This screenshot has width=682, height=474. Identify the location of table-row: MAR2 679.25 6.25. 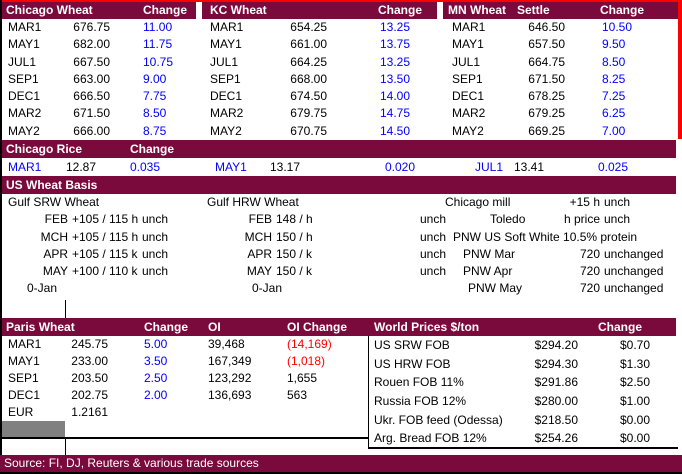
(560, 113).